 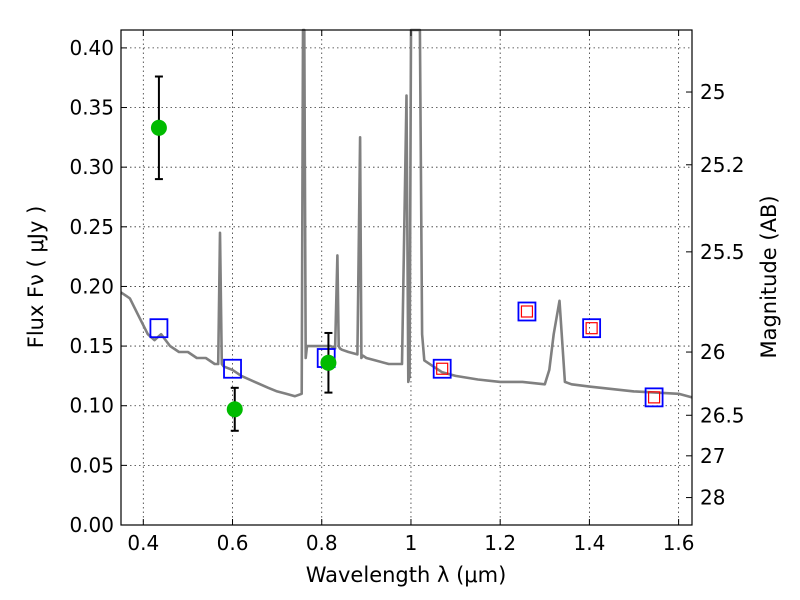 I want to click on x-tick-label: 1.6, so click(x=679, y=543).